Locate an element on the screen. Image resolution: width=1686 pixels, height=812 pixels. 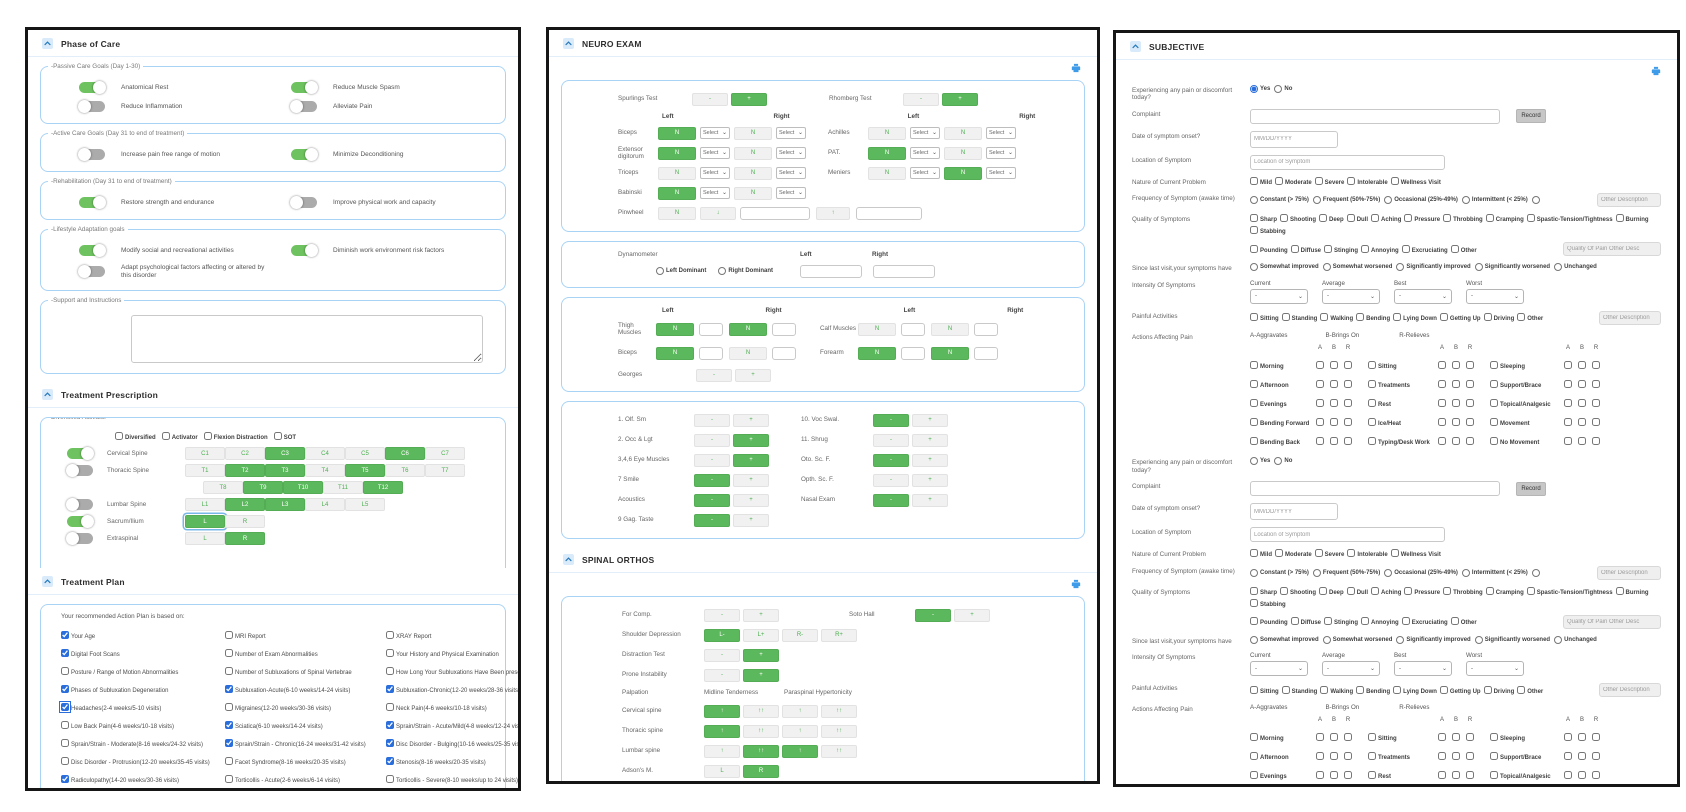
checkbox-option: Sleeping is located at coordinates (1523, 737).